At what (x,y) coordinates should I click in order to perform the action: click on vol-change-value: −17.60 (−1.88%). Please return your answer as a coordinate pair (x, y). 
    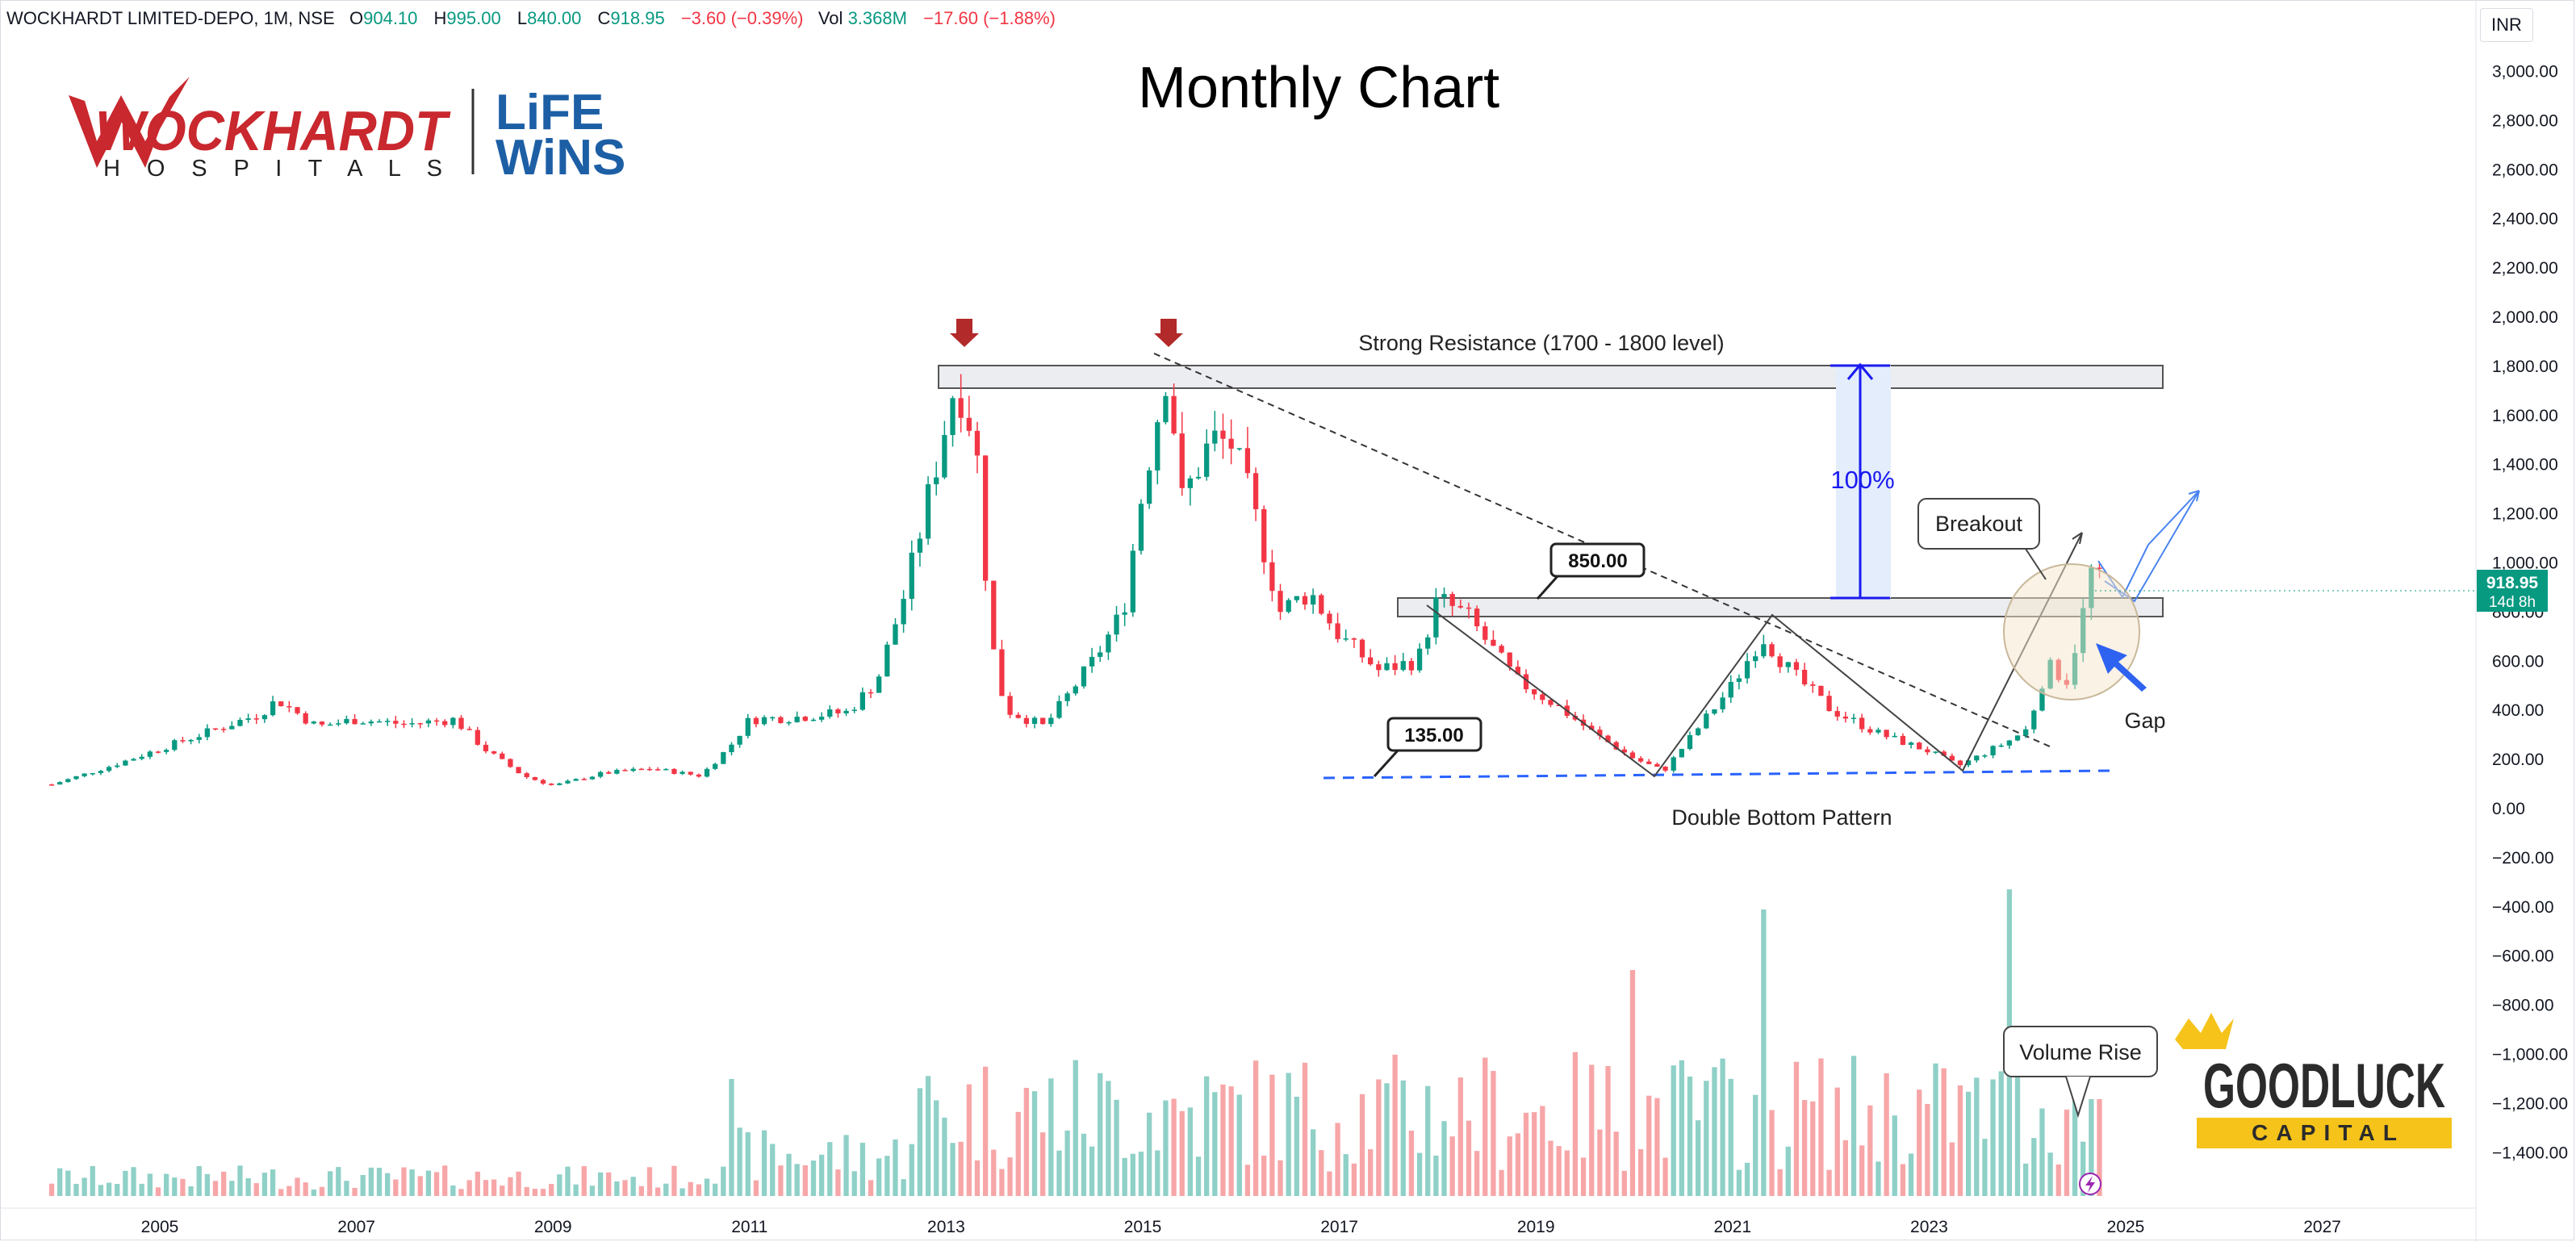
    Looking at the image, I should click on (989, 18).